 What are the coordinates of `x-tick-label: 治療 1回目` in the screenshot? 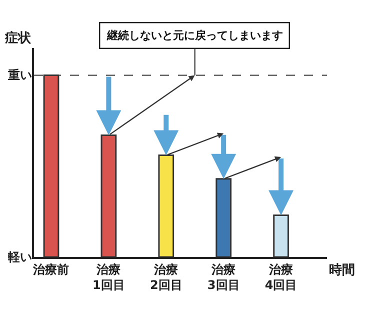 It's located at (108, 277).